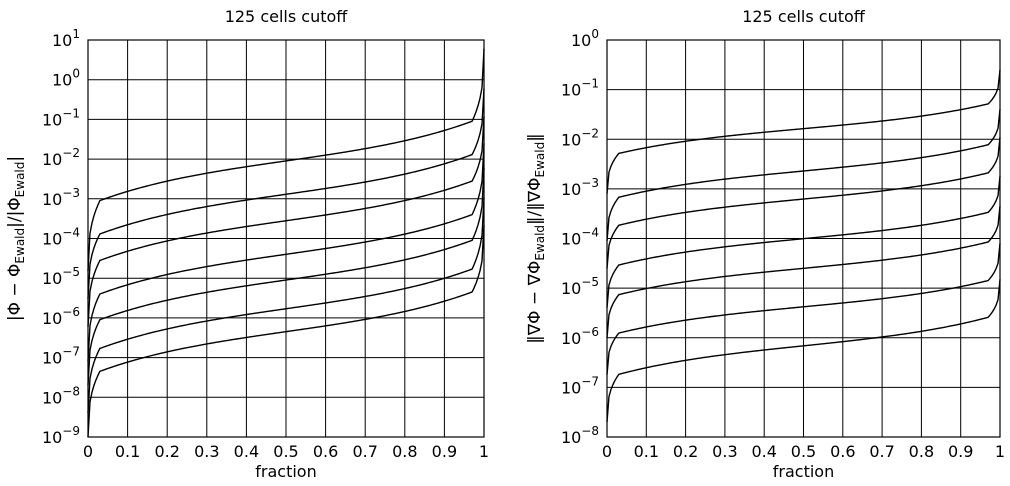  What do you see at coordinates (536, 238) in the screenshot?
I see `y-axis-label: ‖∇Φ − ∇ΦEwald‖/‖∇ΦEwald‖` at bounding box center [536, 238].